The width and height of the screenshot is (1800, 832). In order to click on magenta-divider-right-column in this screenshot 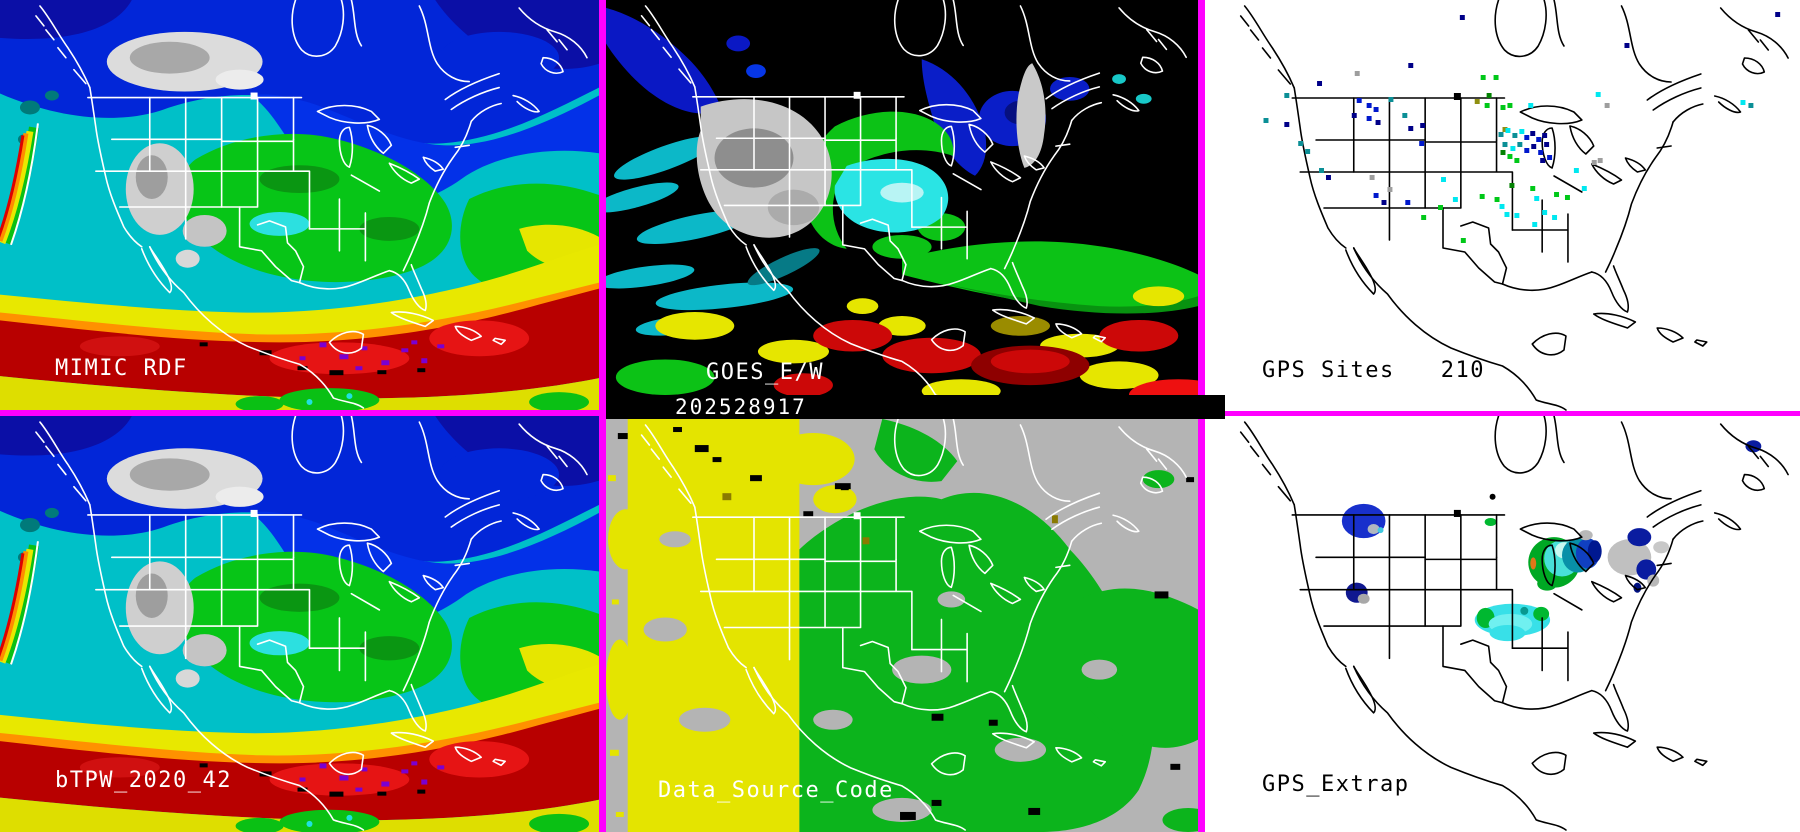, I will do `click(1512, 413)`.